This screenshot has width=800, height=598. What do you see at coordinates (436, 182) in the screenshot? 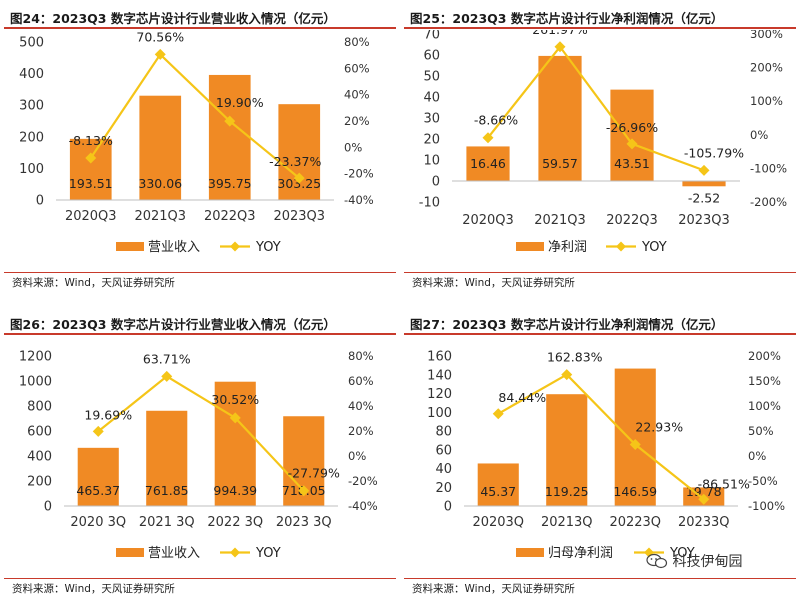
I see `y-left-tick-label: 0` at bounding box center [436, 182].